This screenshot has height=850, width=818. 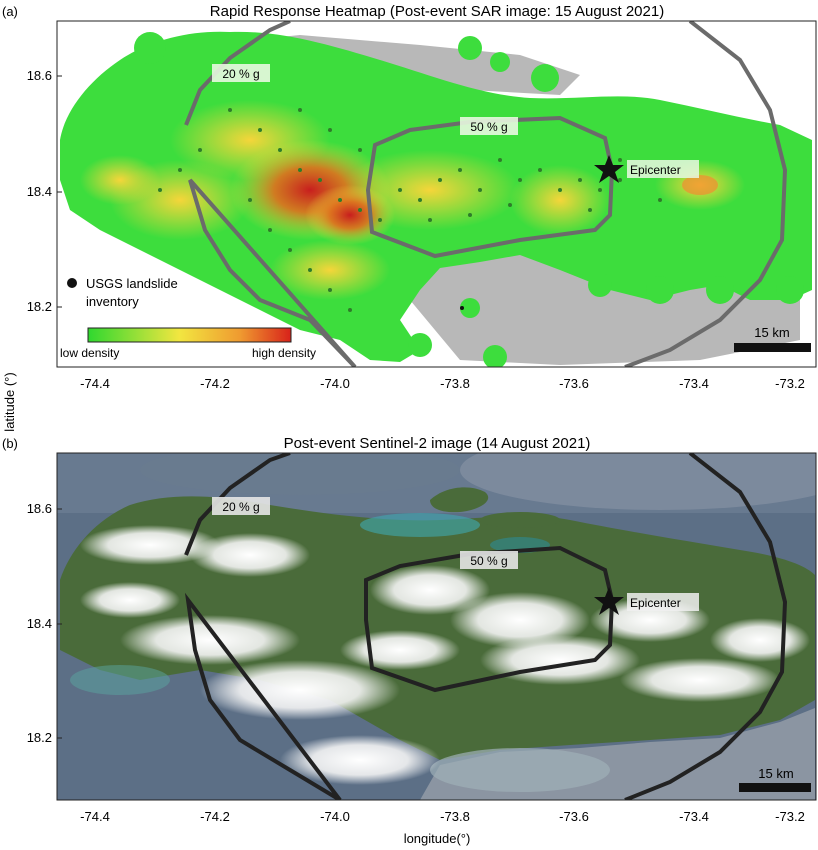 I want to click on contour-label-50-a: 50 % g, so click(x=489, y=126).